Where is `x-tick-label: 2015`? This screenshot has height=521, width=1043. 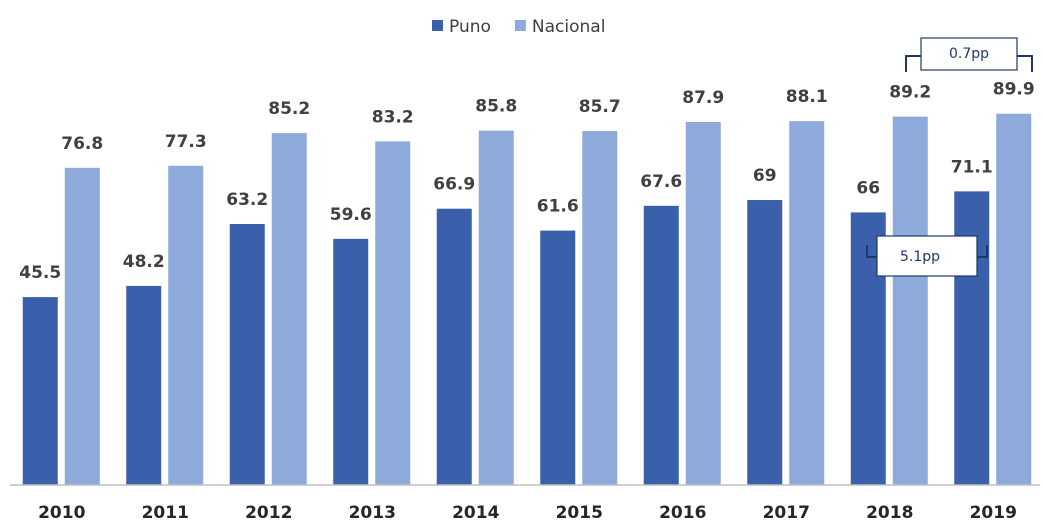 x-tick-label: 2015 is located at coordinates (579, 512).